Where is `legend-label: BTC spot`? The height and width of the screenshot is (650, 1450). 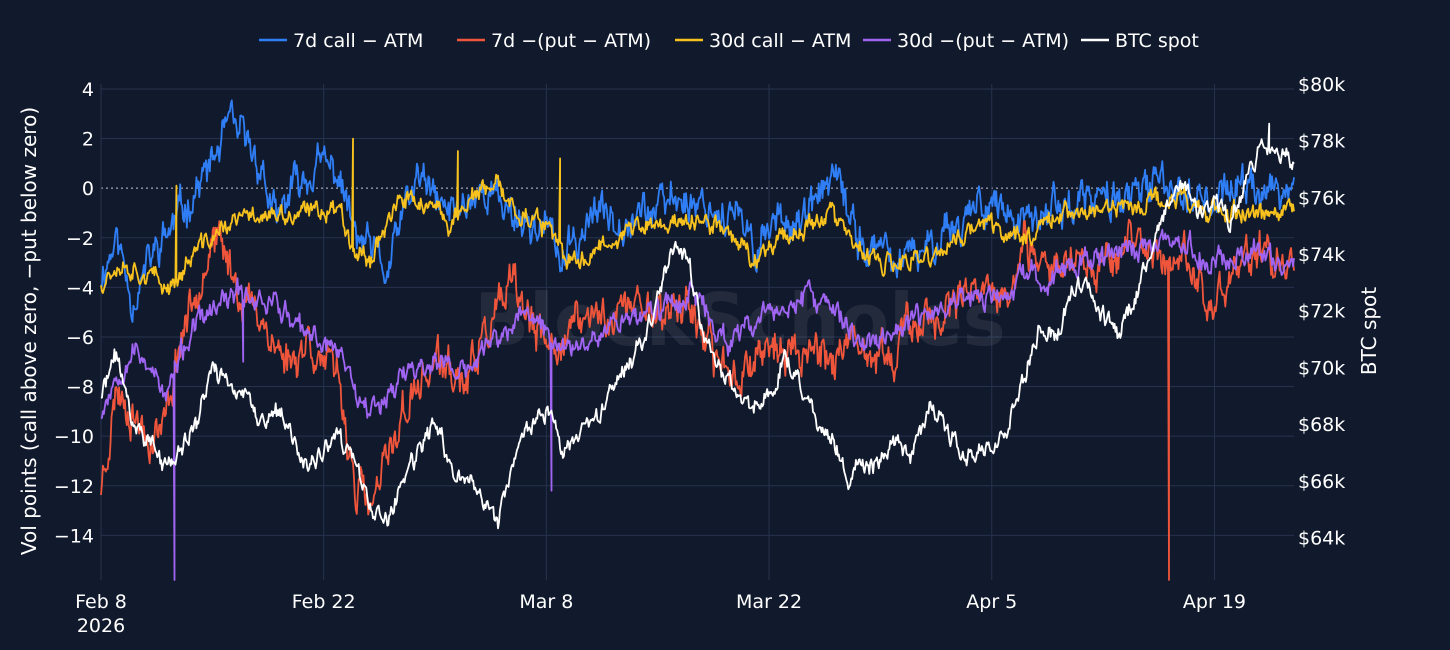
legend-label: BTC spot is located at coordinates (1157, 41).